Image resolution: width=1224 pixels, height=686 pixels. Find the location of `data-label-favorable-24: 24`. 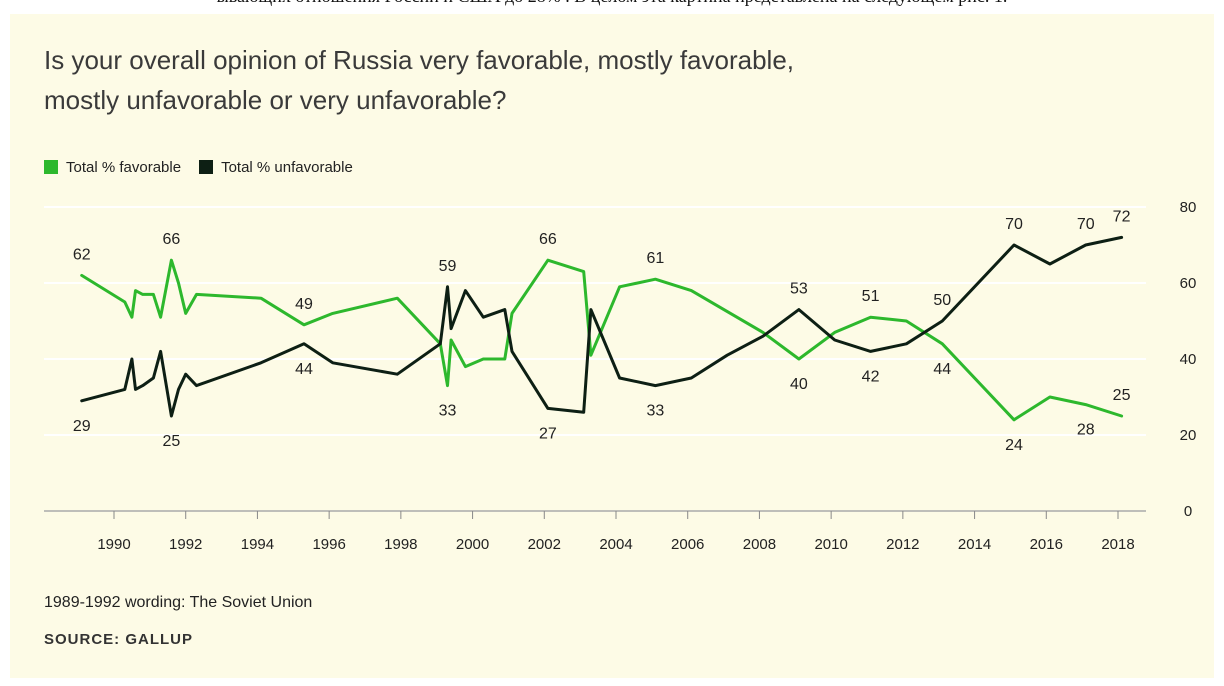

data-label-favorable-24: 24 is located at coordinates (1014, 445).